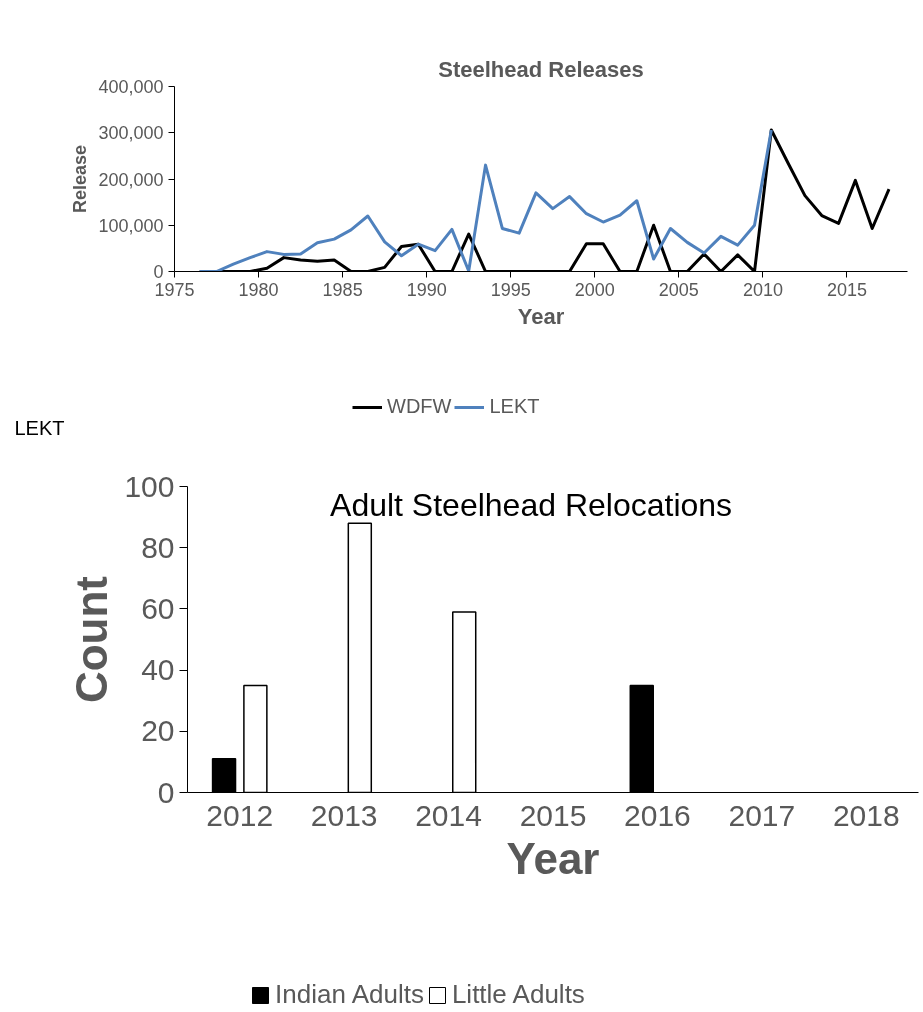 The width and height of the screenshot is (923, 1012). I want to click on x-tick-label: 2018, so click(866, 815).